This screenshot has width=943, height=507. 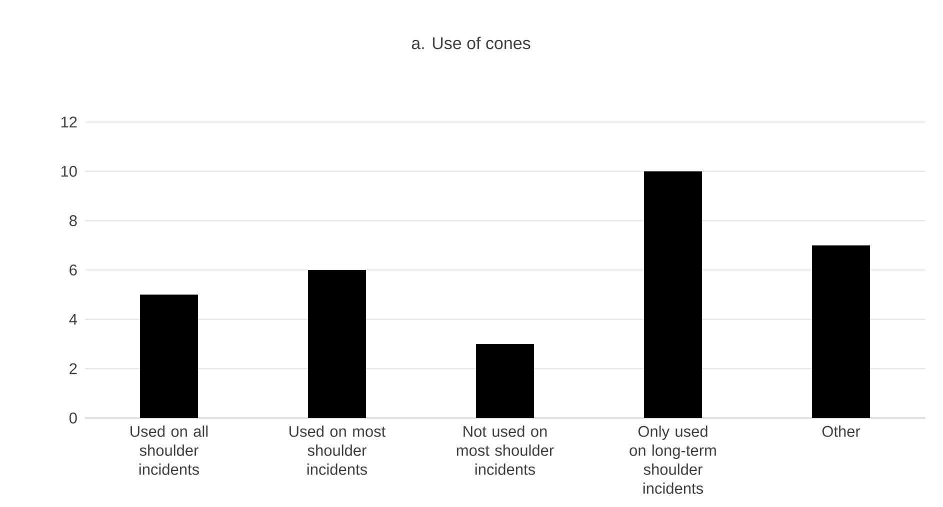 I want to click on y-tick-label: 0, so click(x=73, y=418).